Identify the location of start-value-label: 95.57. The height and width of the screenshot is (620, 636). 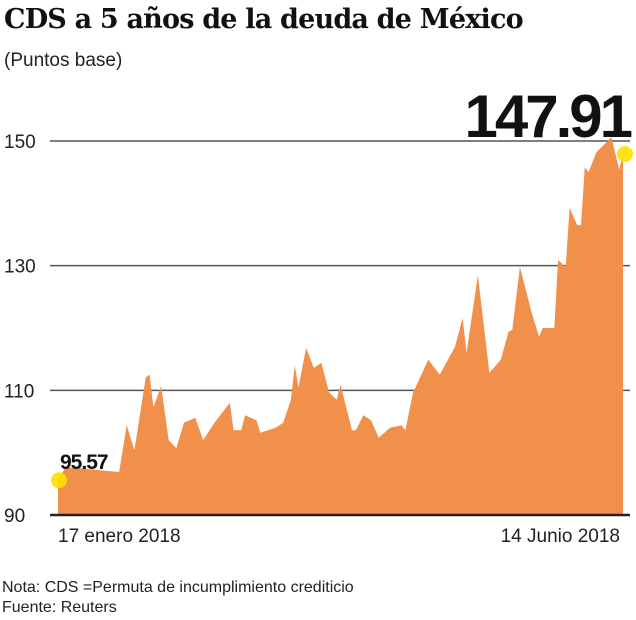
(84, 462).